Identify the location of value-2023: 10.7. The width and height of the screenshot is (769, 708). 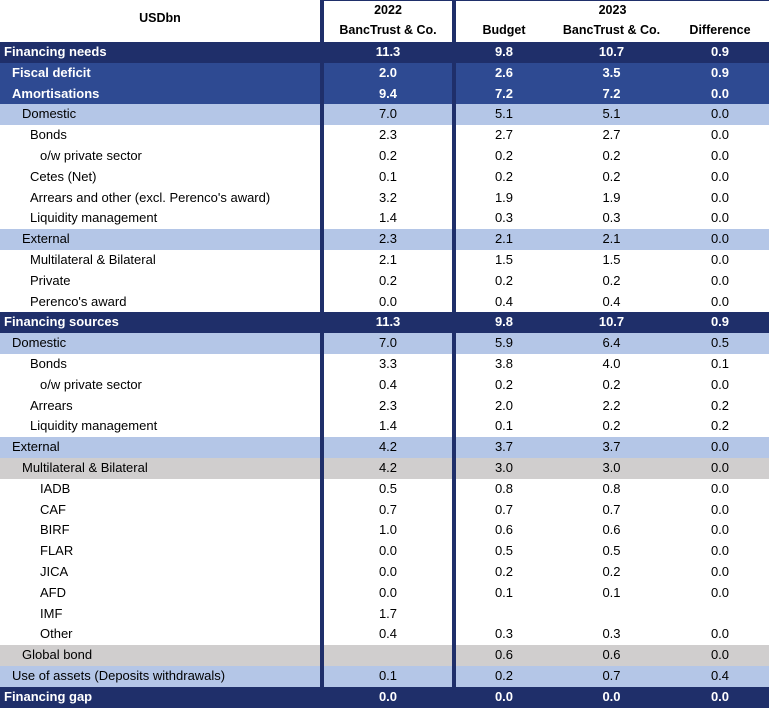
(611, 52).